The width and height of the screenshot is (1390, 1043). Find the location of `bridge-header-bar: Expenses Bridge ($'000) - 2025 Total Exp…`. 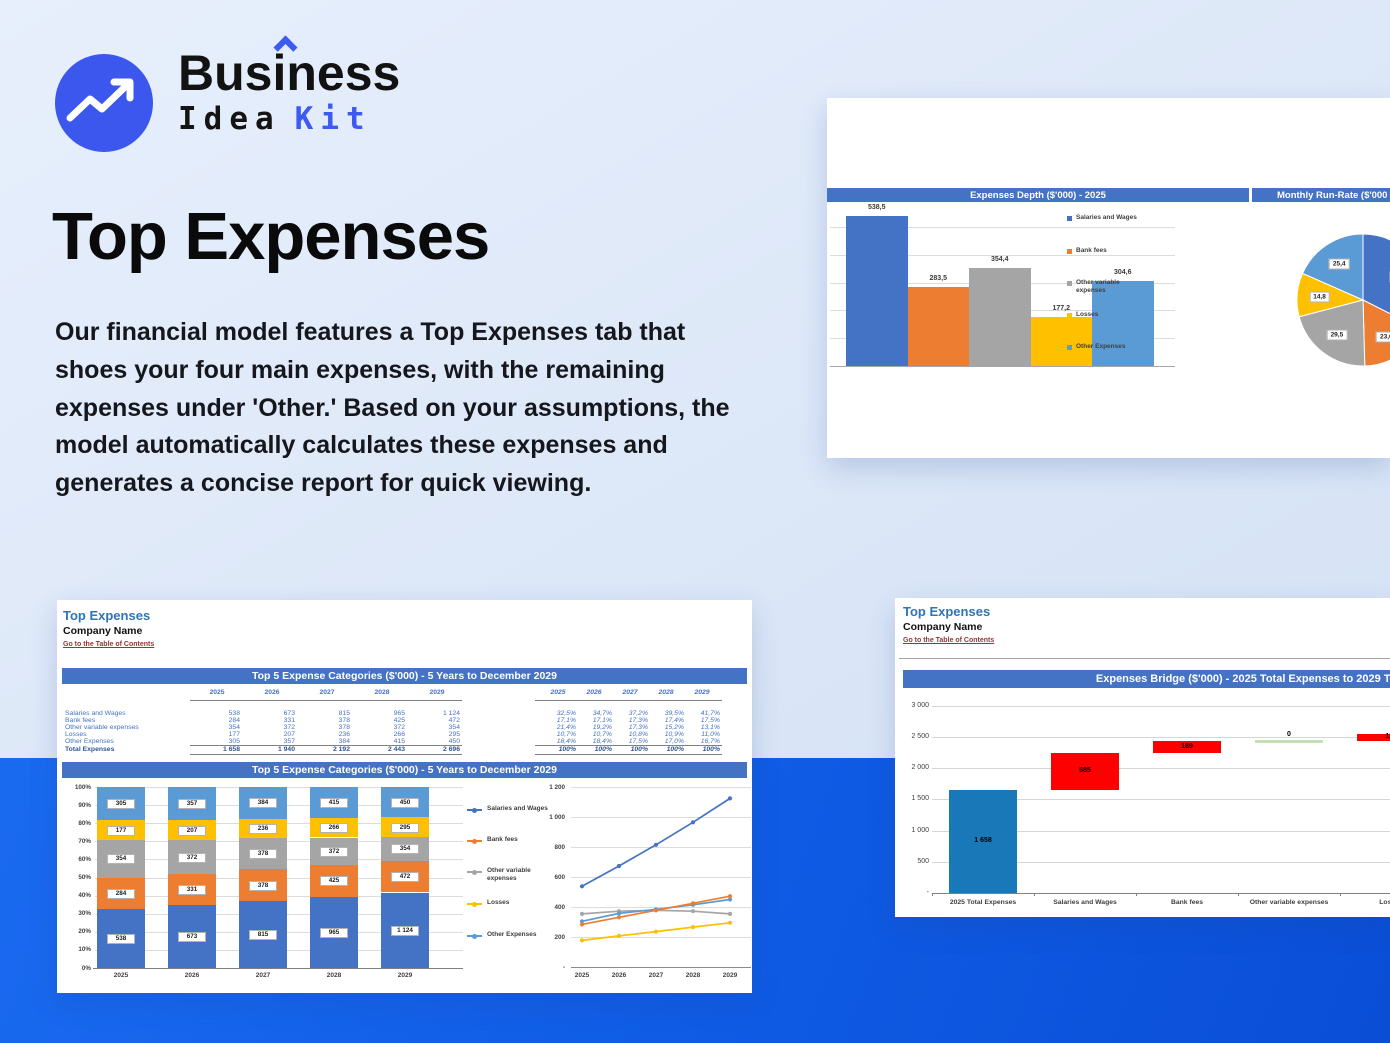

bridge-header-bar: Expenses Bridge ($'000) - 2025 Total Exp… is located at coordinates (1146, 679).